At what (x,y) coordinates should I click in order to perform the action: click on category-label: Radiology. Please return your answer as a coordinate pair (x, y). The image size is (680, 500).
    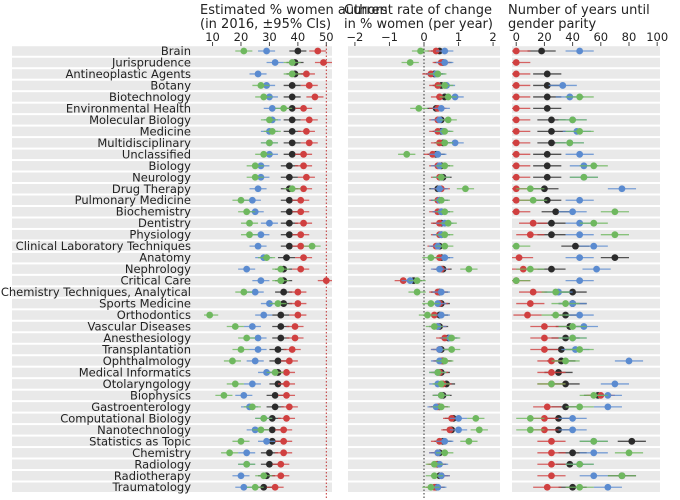
    Looking at the image, I should click on (162, 464).